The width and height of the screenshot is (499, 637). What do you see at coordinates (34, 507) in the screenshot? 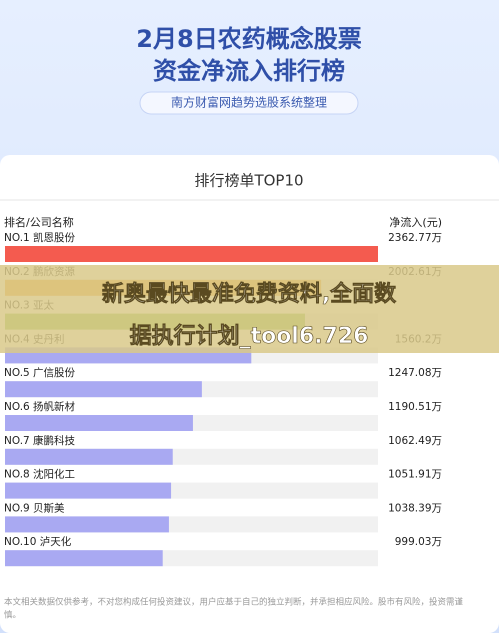
I see `company-label: NO.9 贝斯美` at bounding box center [34, 507].